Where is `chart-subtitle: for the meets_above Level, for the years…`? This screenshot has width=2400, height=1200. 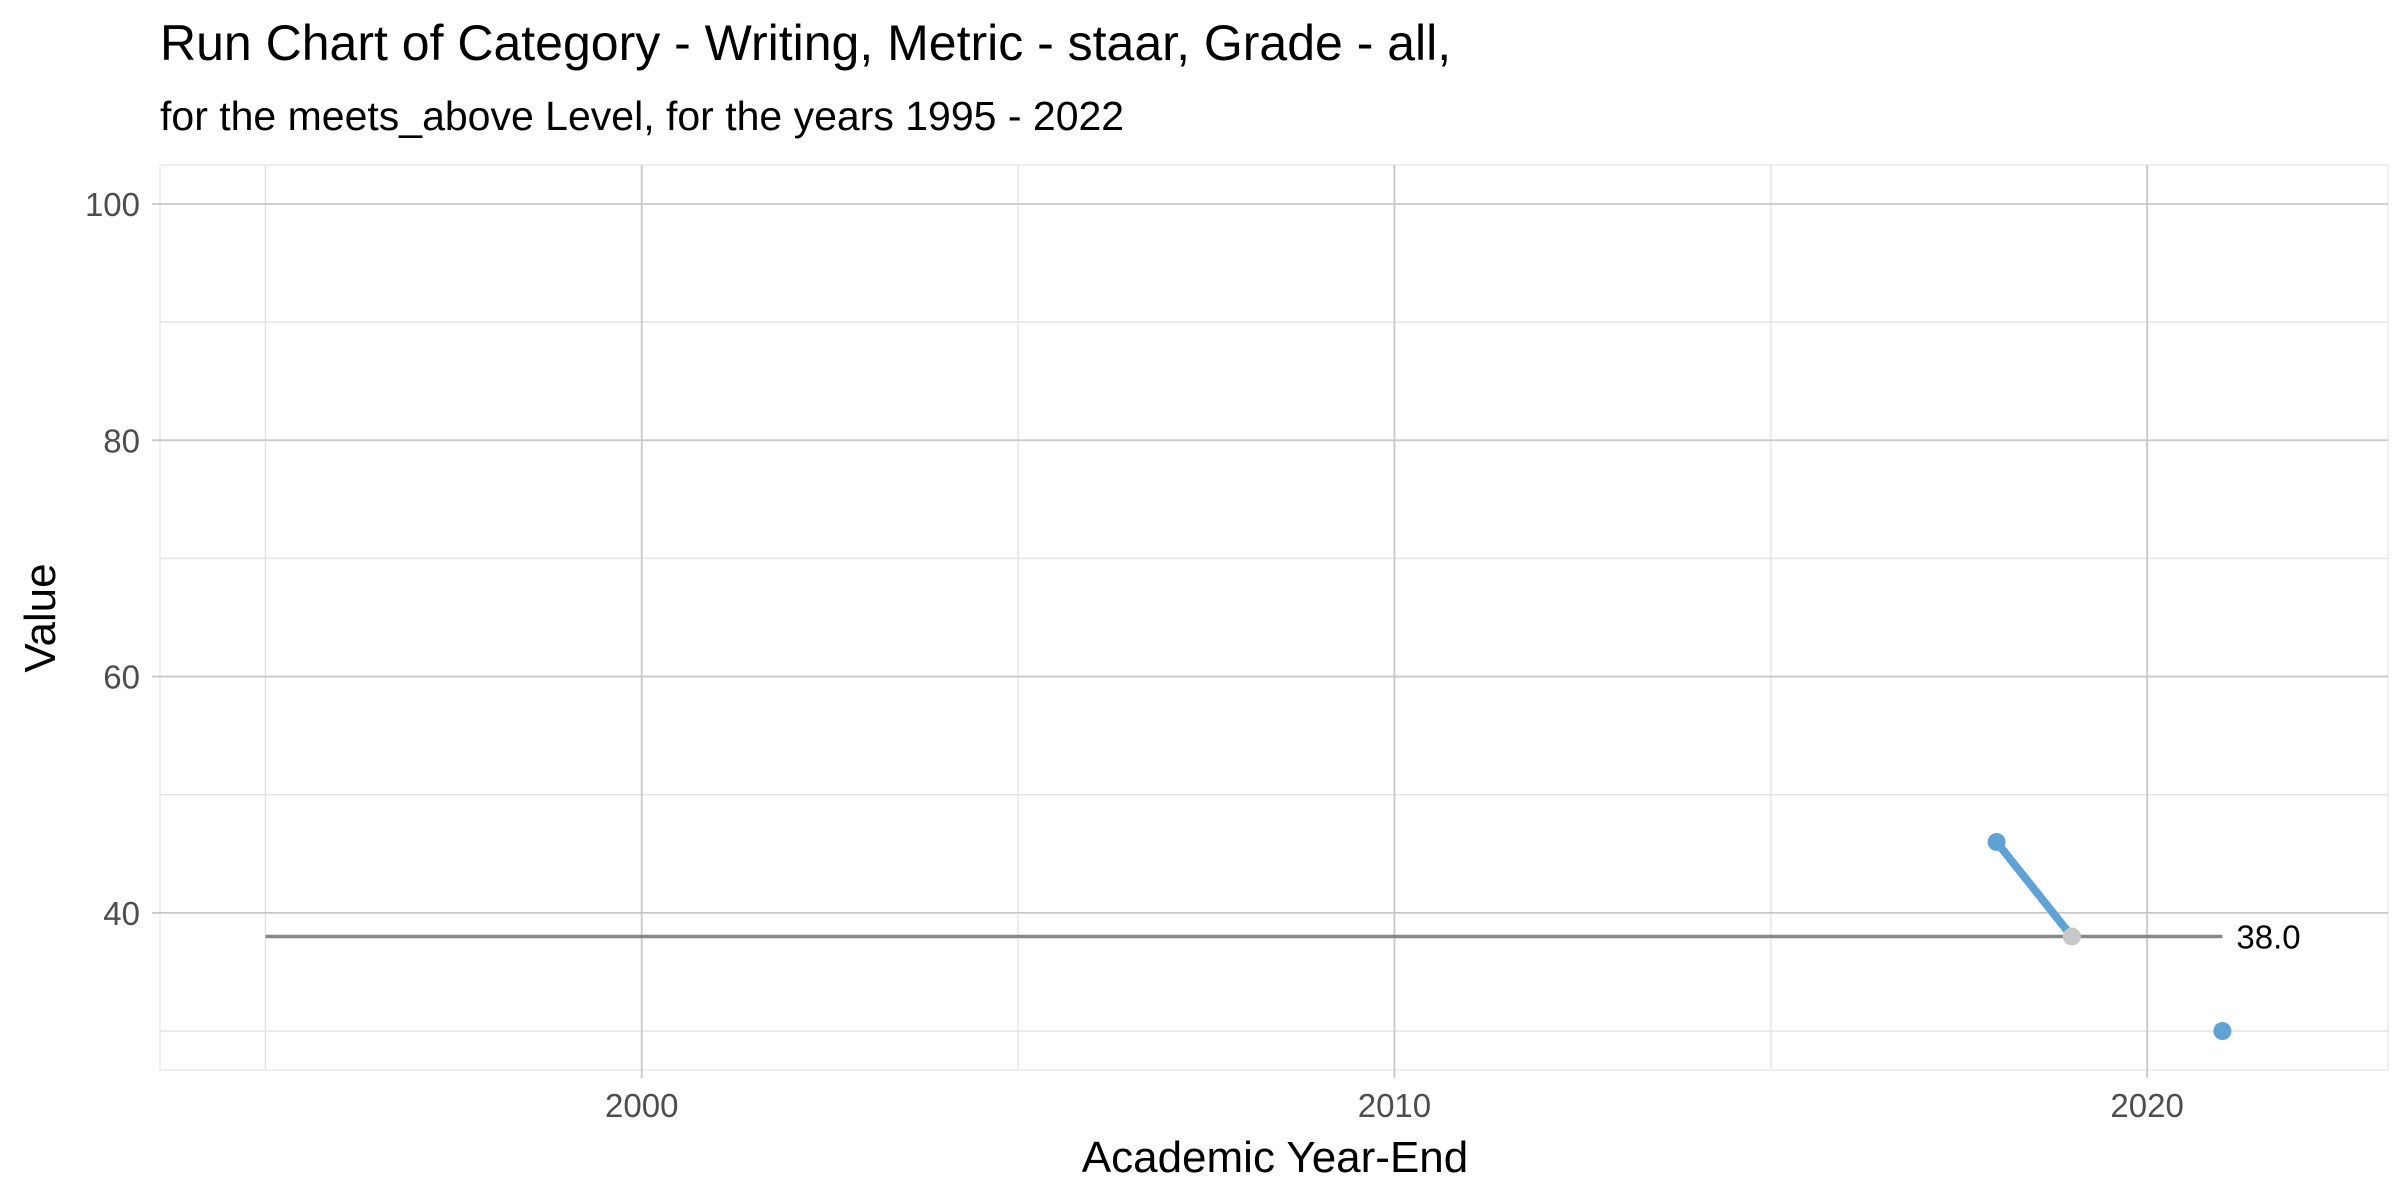
chart-subtitle: for the meets_above Level, for the years… is located at coordinates (642, 116).